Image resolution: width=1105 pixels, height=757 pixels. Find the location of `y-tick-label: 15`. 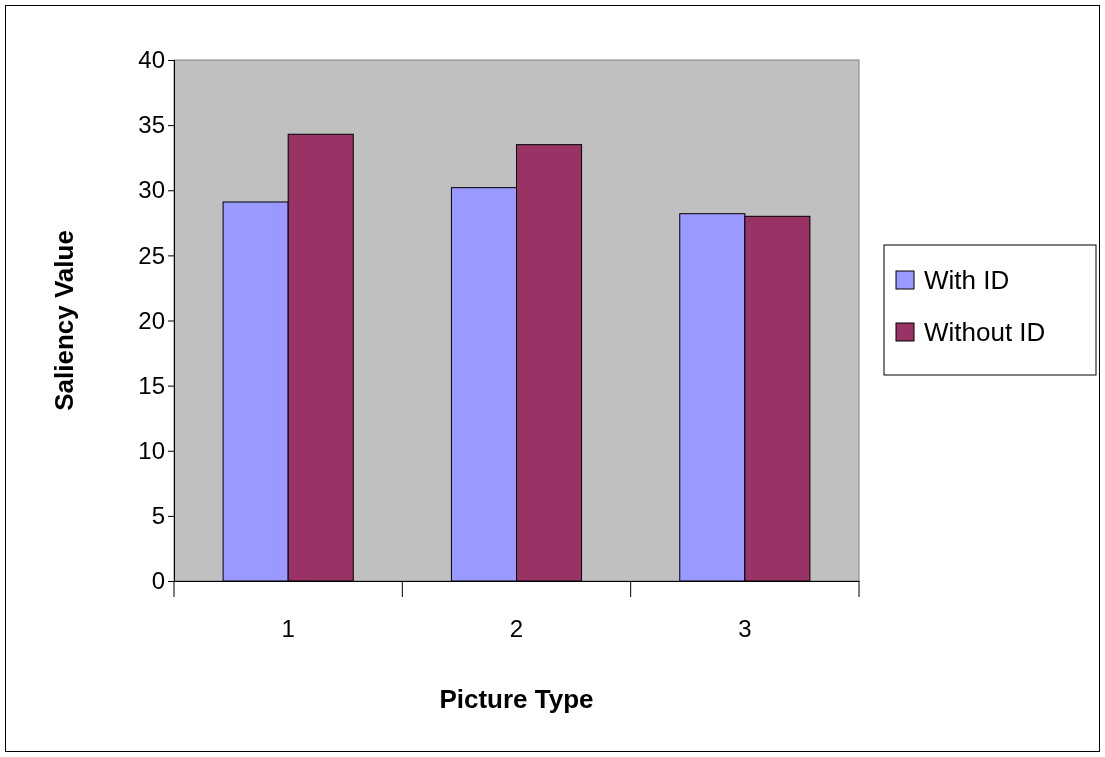

y-tick-label: 15 is located at coordinates (151, 385).